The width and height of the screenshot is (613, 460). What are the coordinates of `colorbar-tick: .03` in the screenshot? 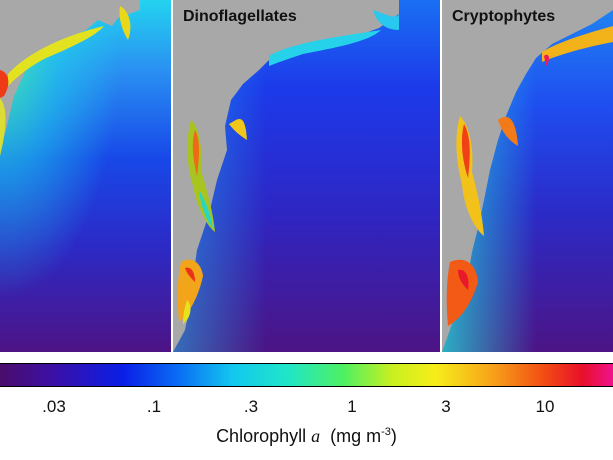 It's located at (54, 406).